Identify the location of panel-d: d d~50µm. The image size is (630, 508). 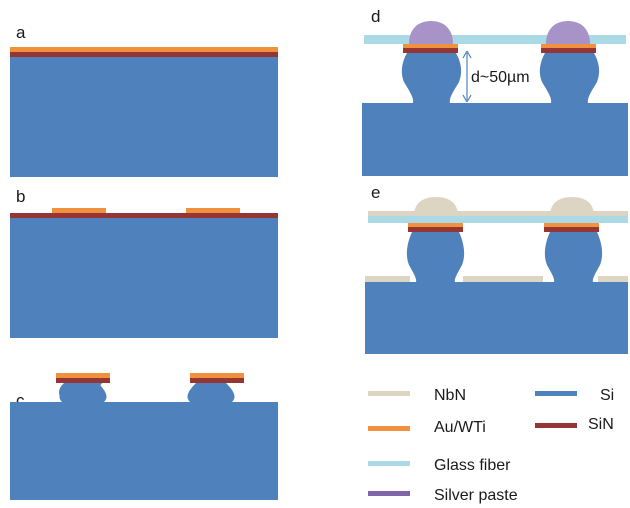
(495, 91).